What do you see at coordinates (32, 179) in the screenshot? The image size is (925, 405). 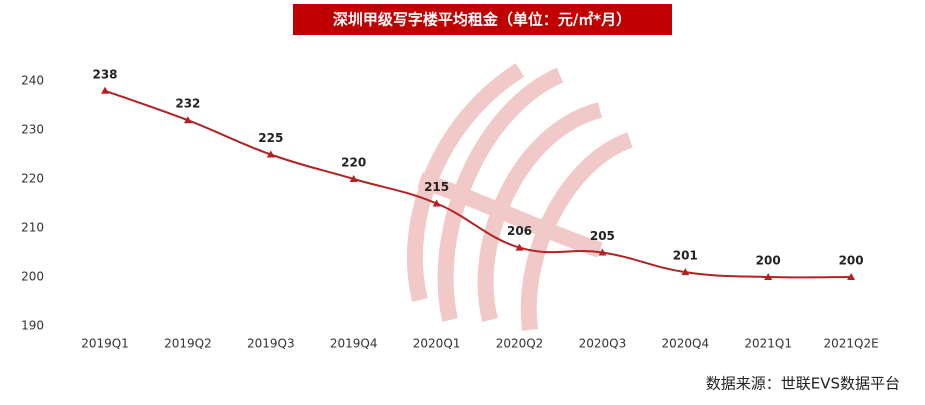 I see `y-tick-label: 220` at bounding box center [32, 179].